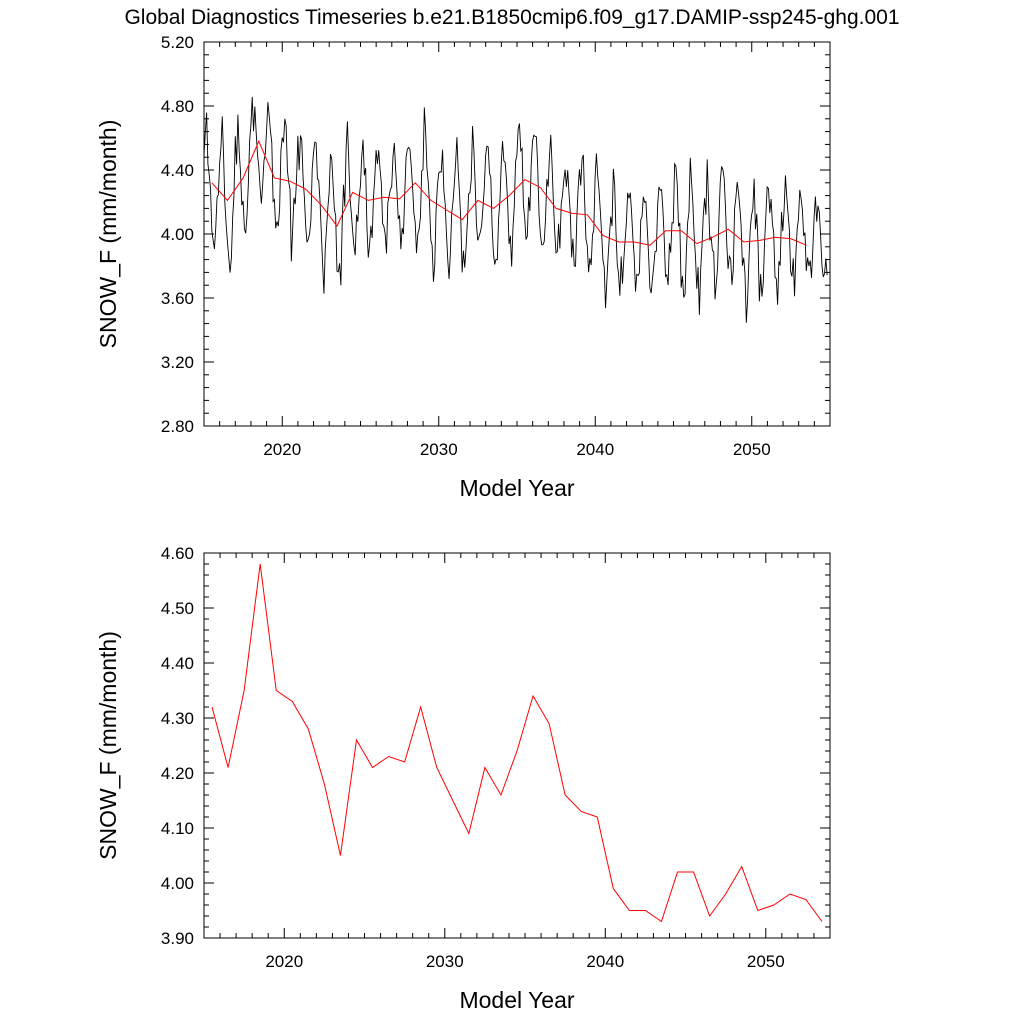 The image size is (1024, 1029). Describe the element at coordinates (177, 938) in the screenshot. I see `y-tick-label: 3.90` at that location.